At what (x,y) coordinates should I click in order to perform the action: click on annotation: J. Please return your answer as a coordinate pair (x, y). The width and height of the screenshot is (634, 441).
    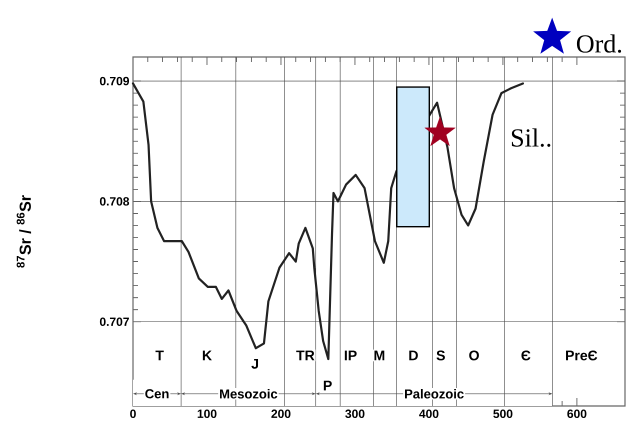
    Looking at the image, I should click on (254, 363).